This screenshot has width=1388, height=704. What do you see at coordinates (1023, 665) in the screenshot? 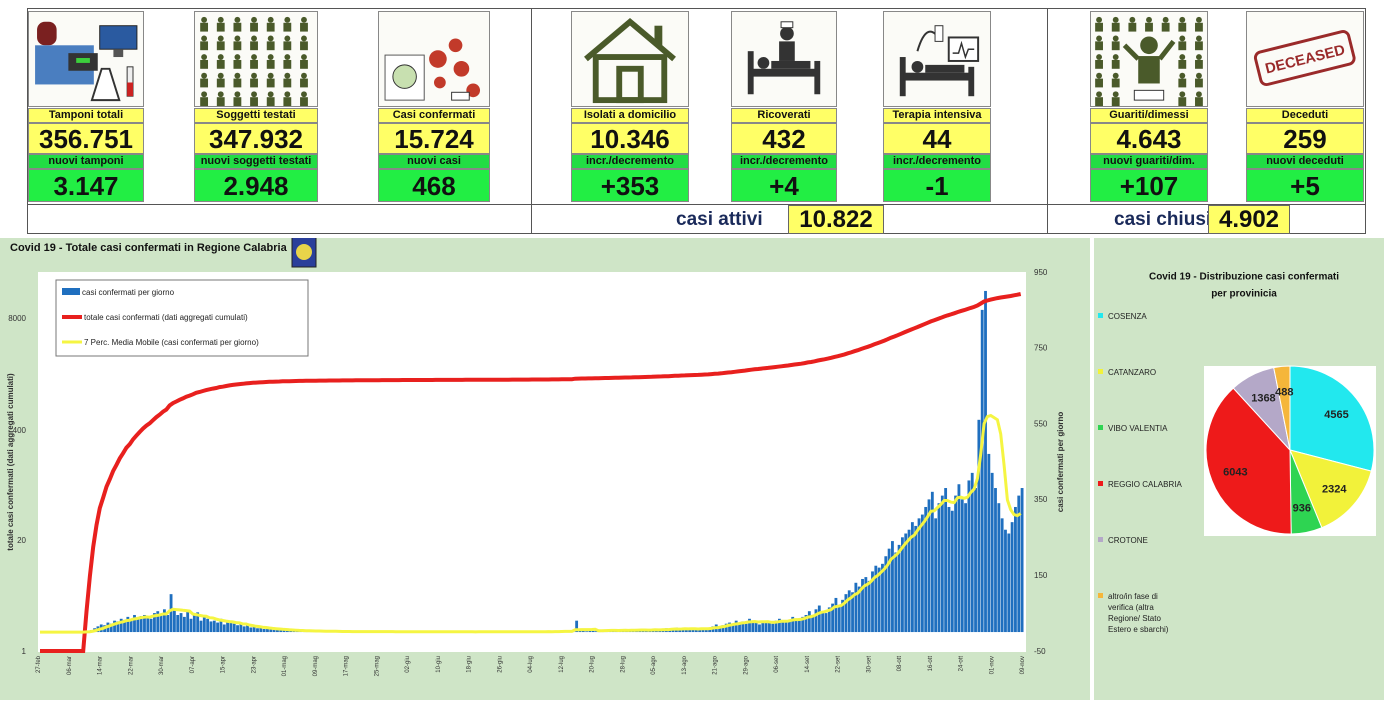
I see `x-tick-label: 09-nov` at bounding box center [1023, 665].